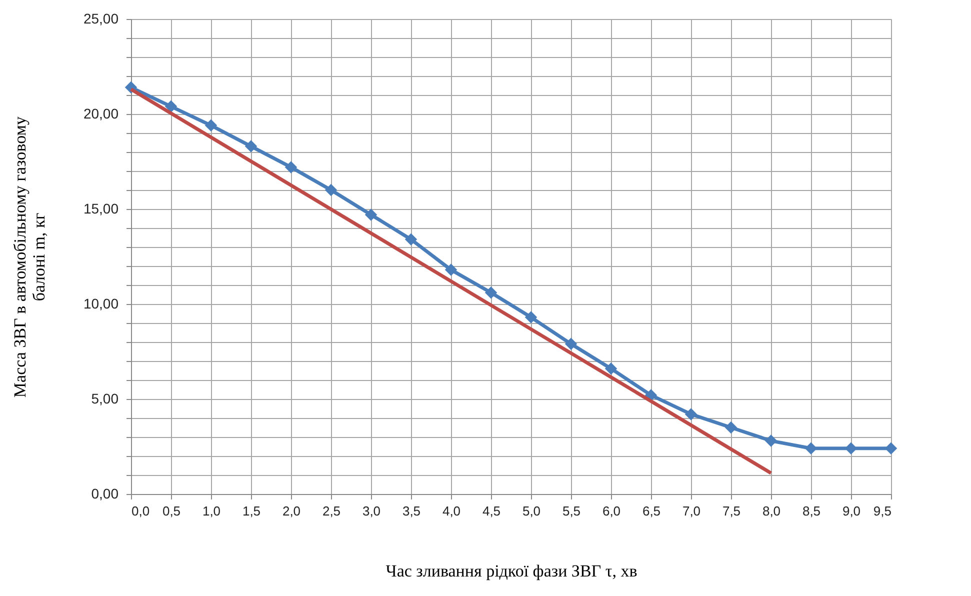 The width and height of the screenshot is (971, 596). I want to click on y-tick-label: 0,00, so click(105, 494).